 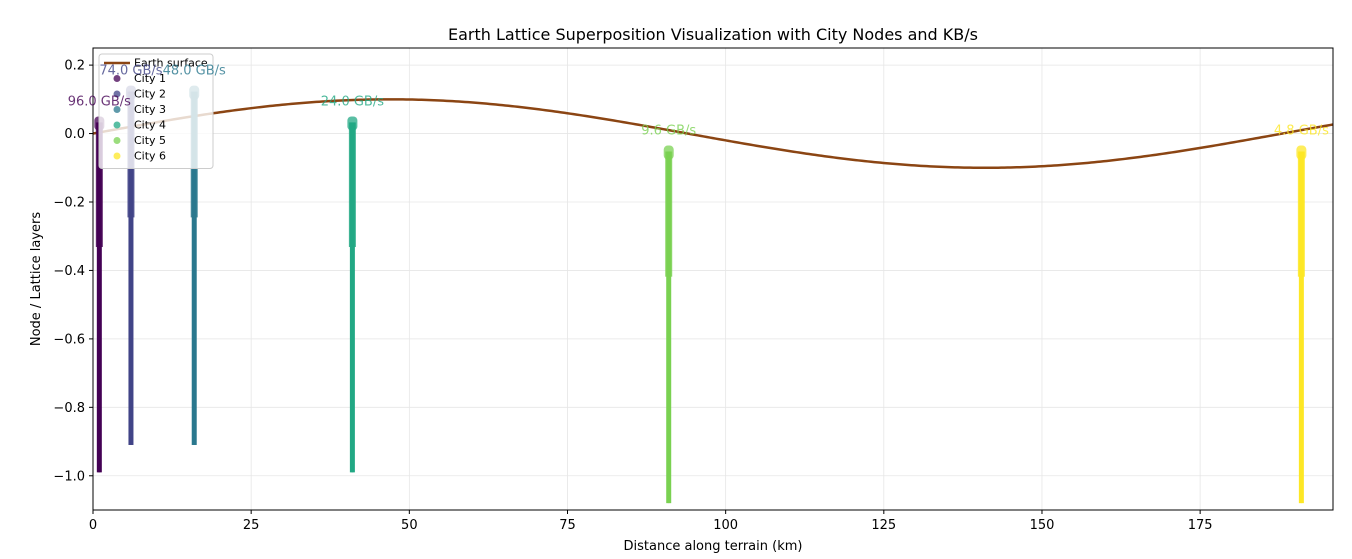 I want to click on x-tick-label: 125, so click(x=883, y=525).